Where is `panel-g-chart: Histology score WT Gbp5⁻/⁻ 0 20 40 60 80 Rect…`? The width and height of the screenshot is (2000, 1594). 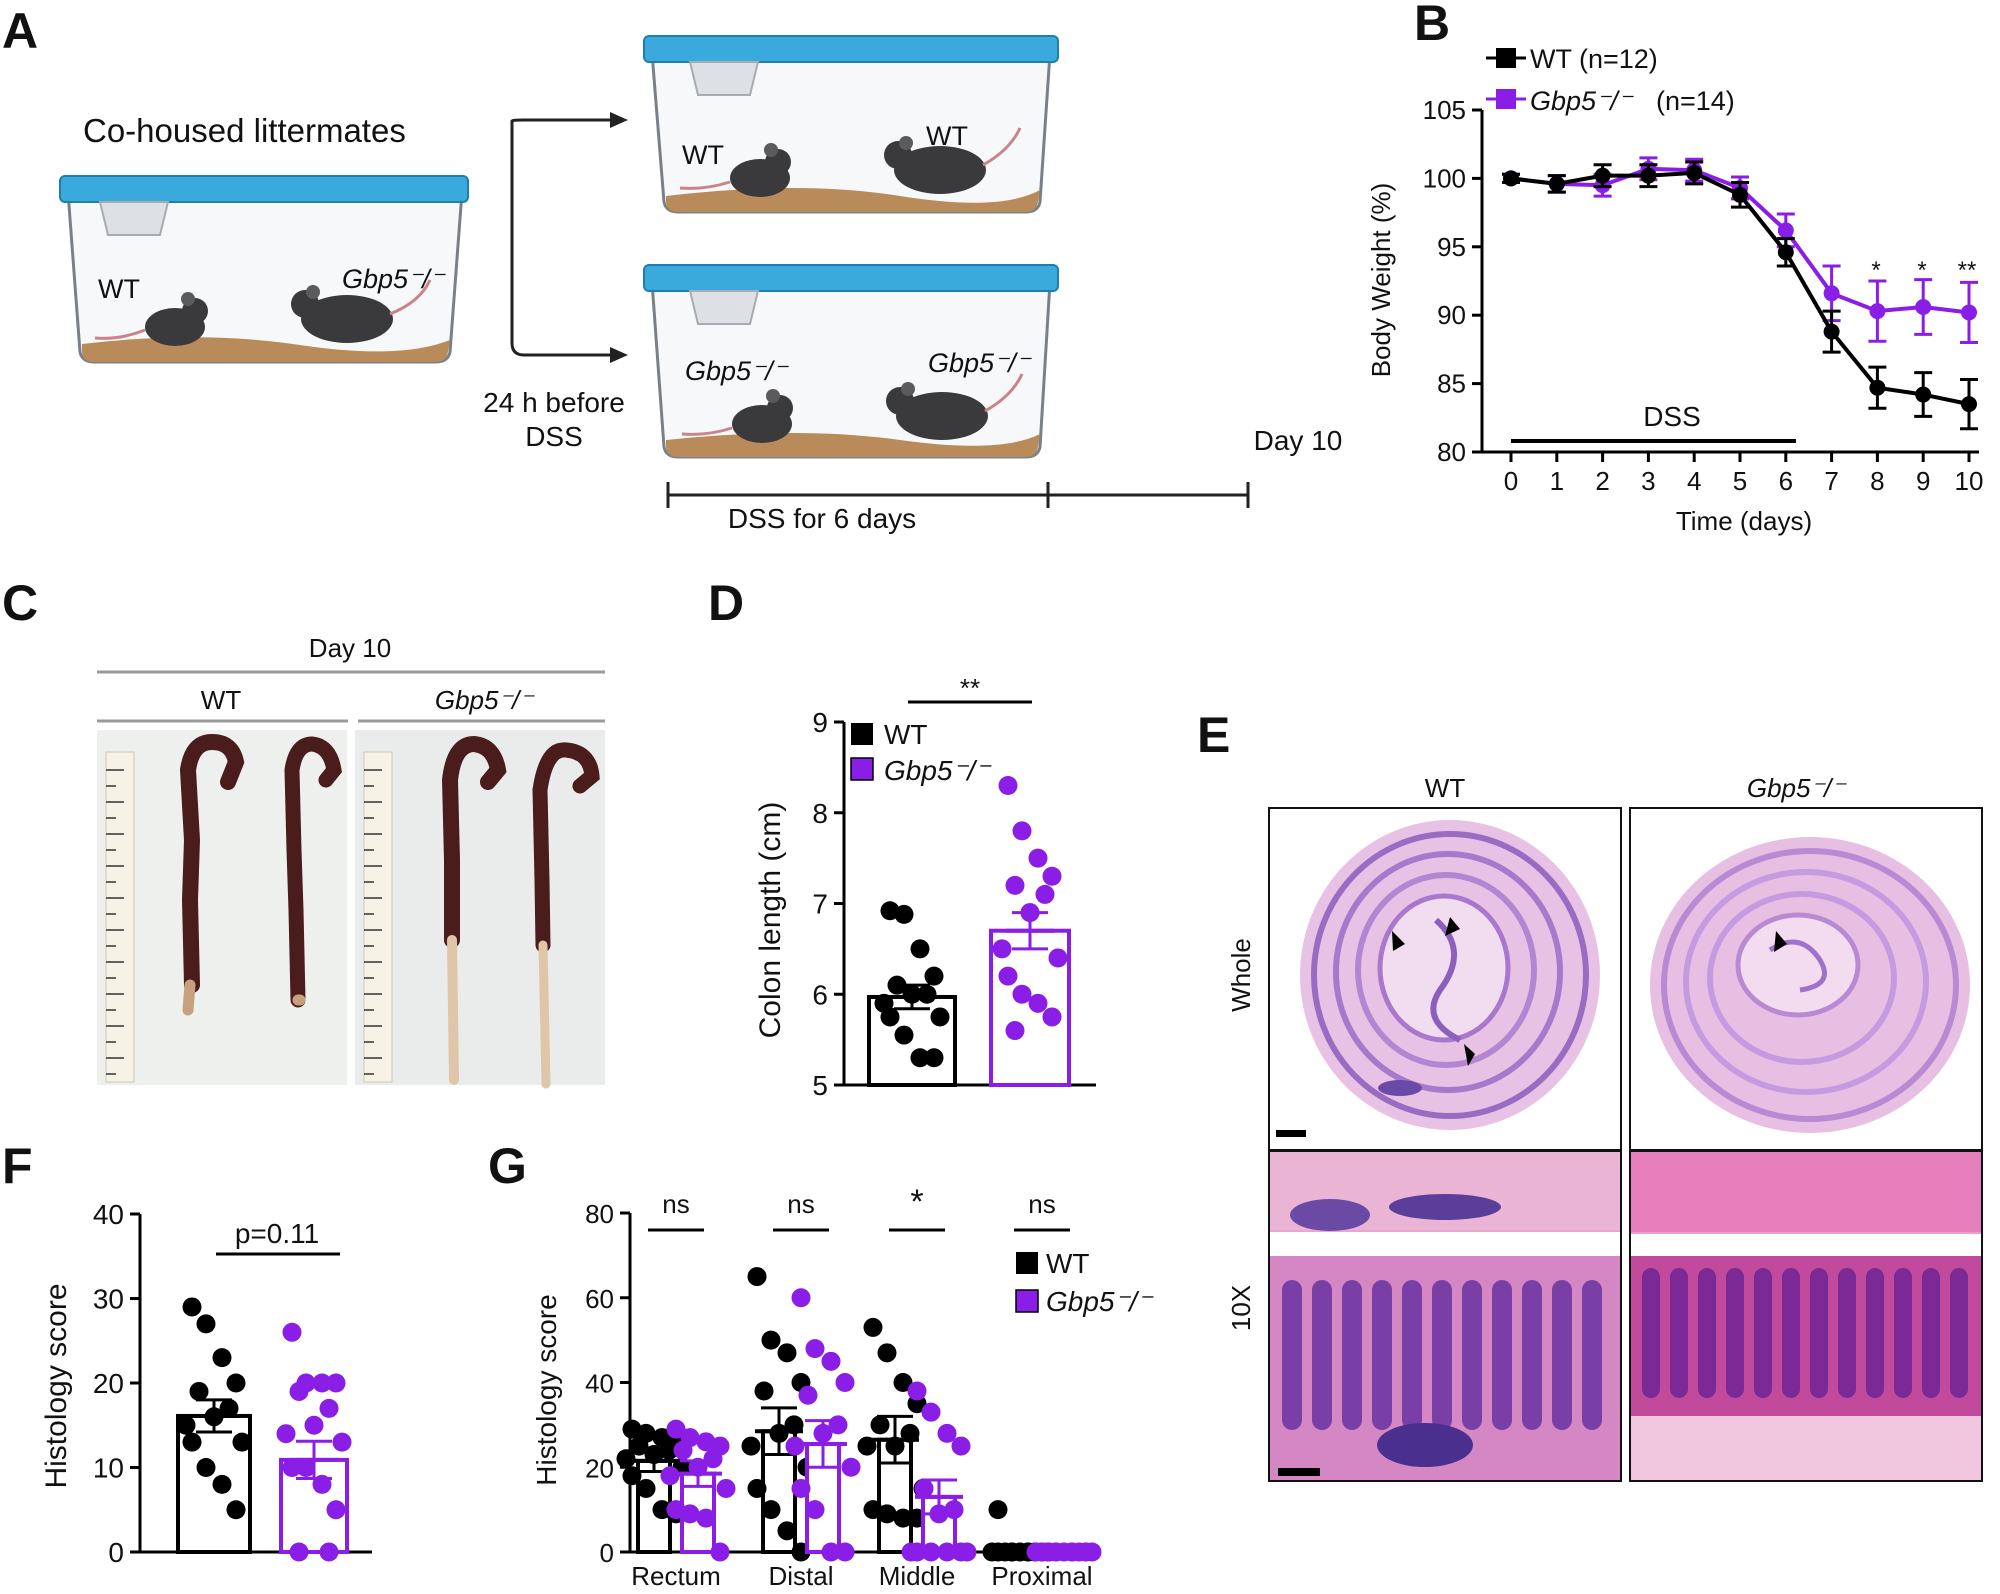
panel-g-chart: Histology score WT Gbp5⁻/⁻ 0 20 40 60 80 Rect… is located at coordinates (842, 1387).